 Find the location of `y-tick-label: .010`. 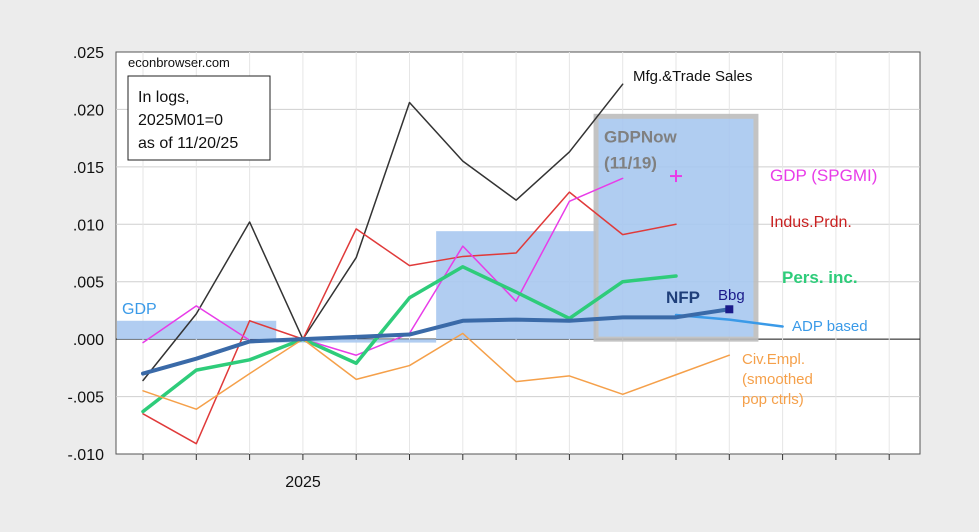

y-tick-label: .010 is located at coordinates (88, 225).